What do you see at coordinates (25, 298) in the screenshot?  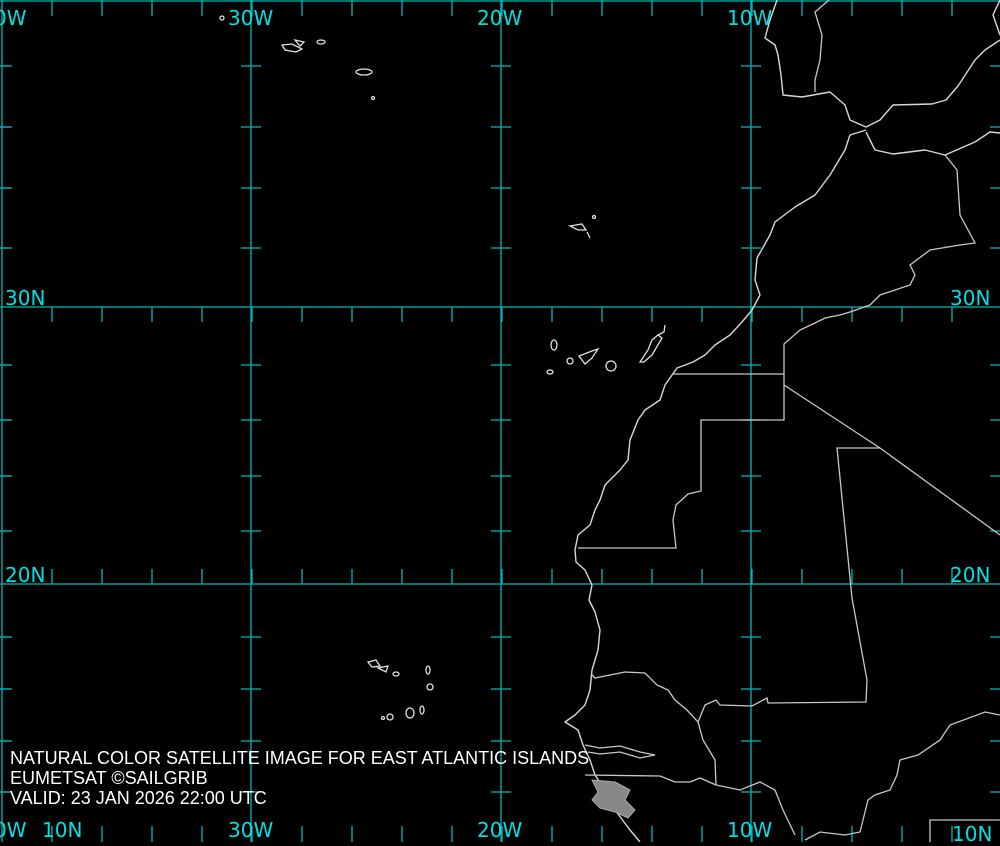 I see `lat-label-left: 30N` at bounding box center [25, 298].